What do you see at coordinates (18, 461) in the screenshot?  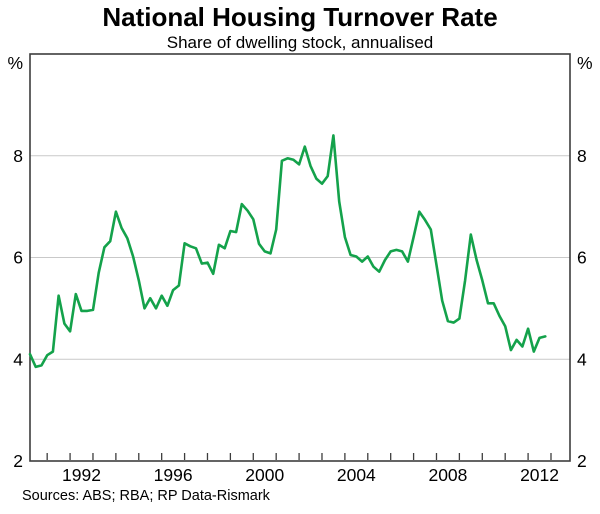 I see `y-axis-label-left-2: 2` at bounding box center [18, 461].